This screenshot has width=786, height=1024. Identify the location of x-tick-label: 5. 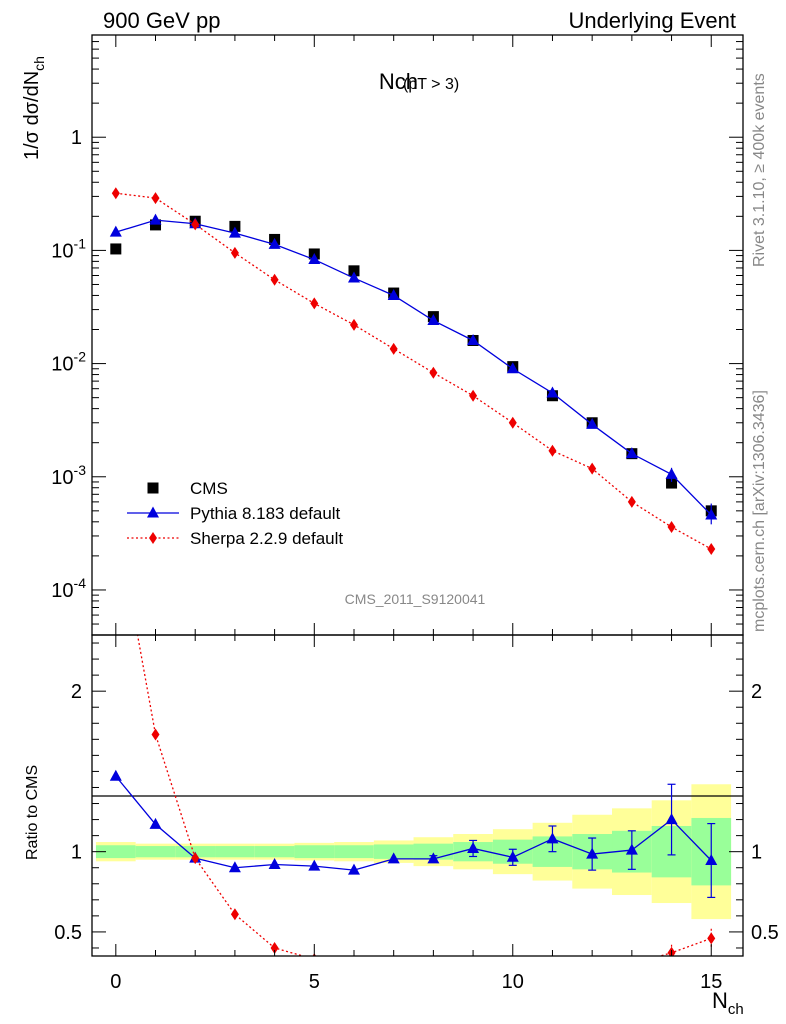
(314, 982).